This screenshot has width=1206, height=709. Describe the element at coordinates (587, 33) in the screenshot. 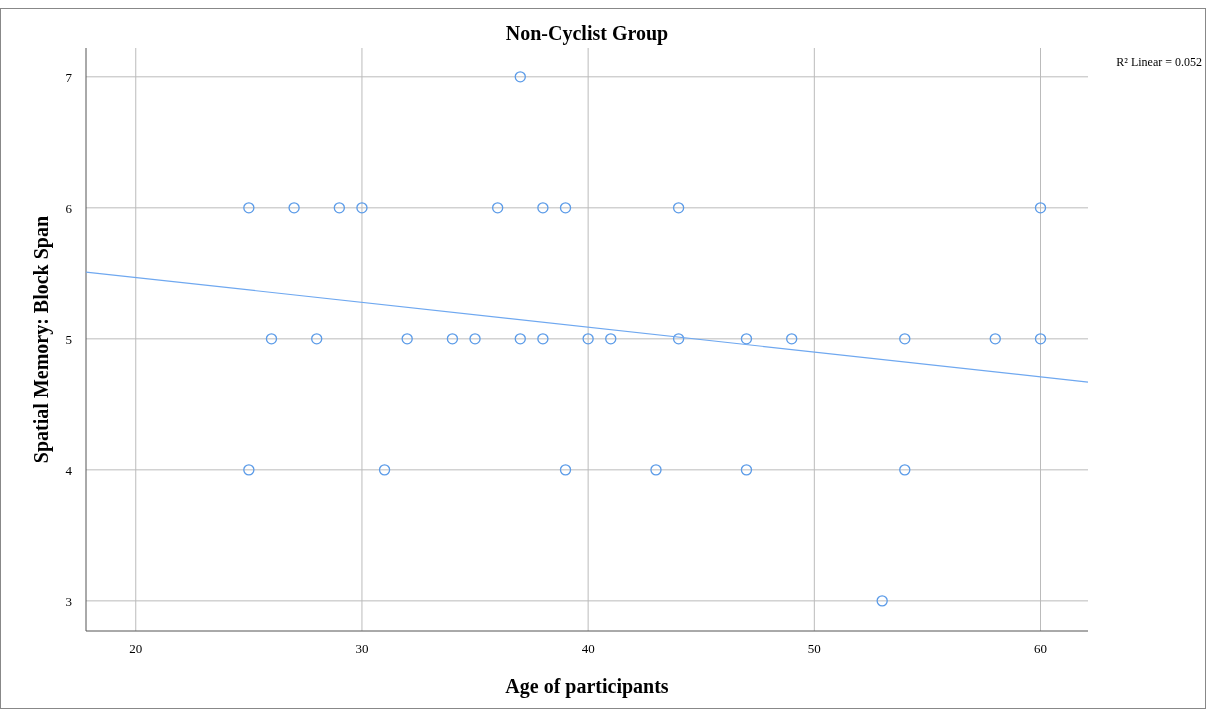

I see `chart-title: Non-Cyclist Group` at that location.